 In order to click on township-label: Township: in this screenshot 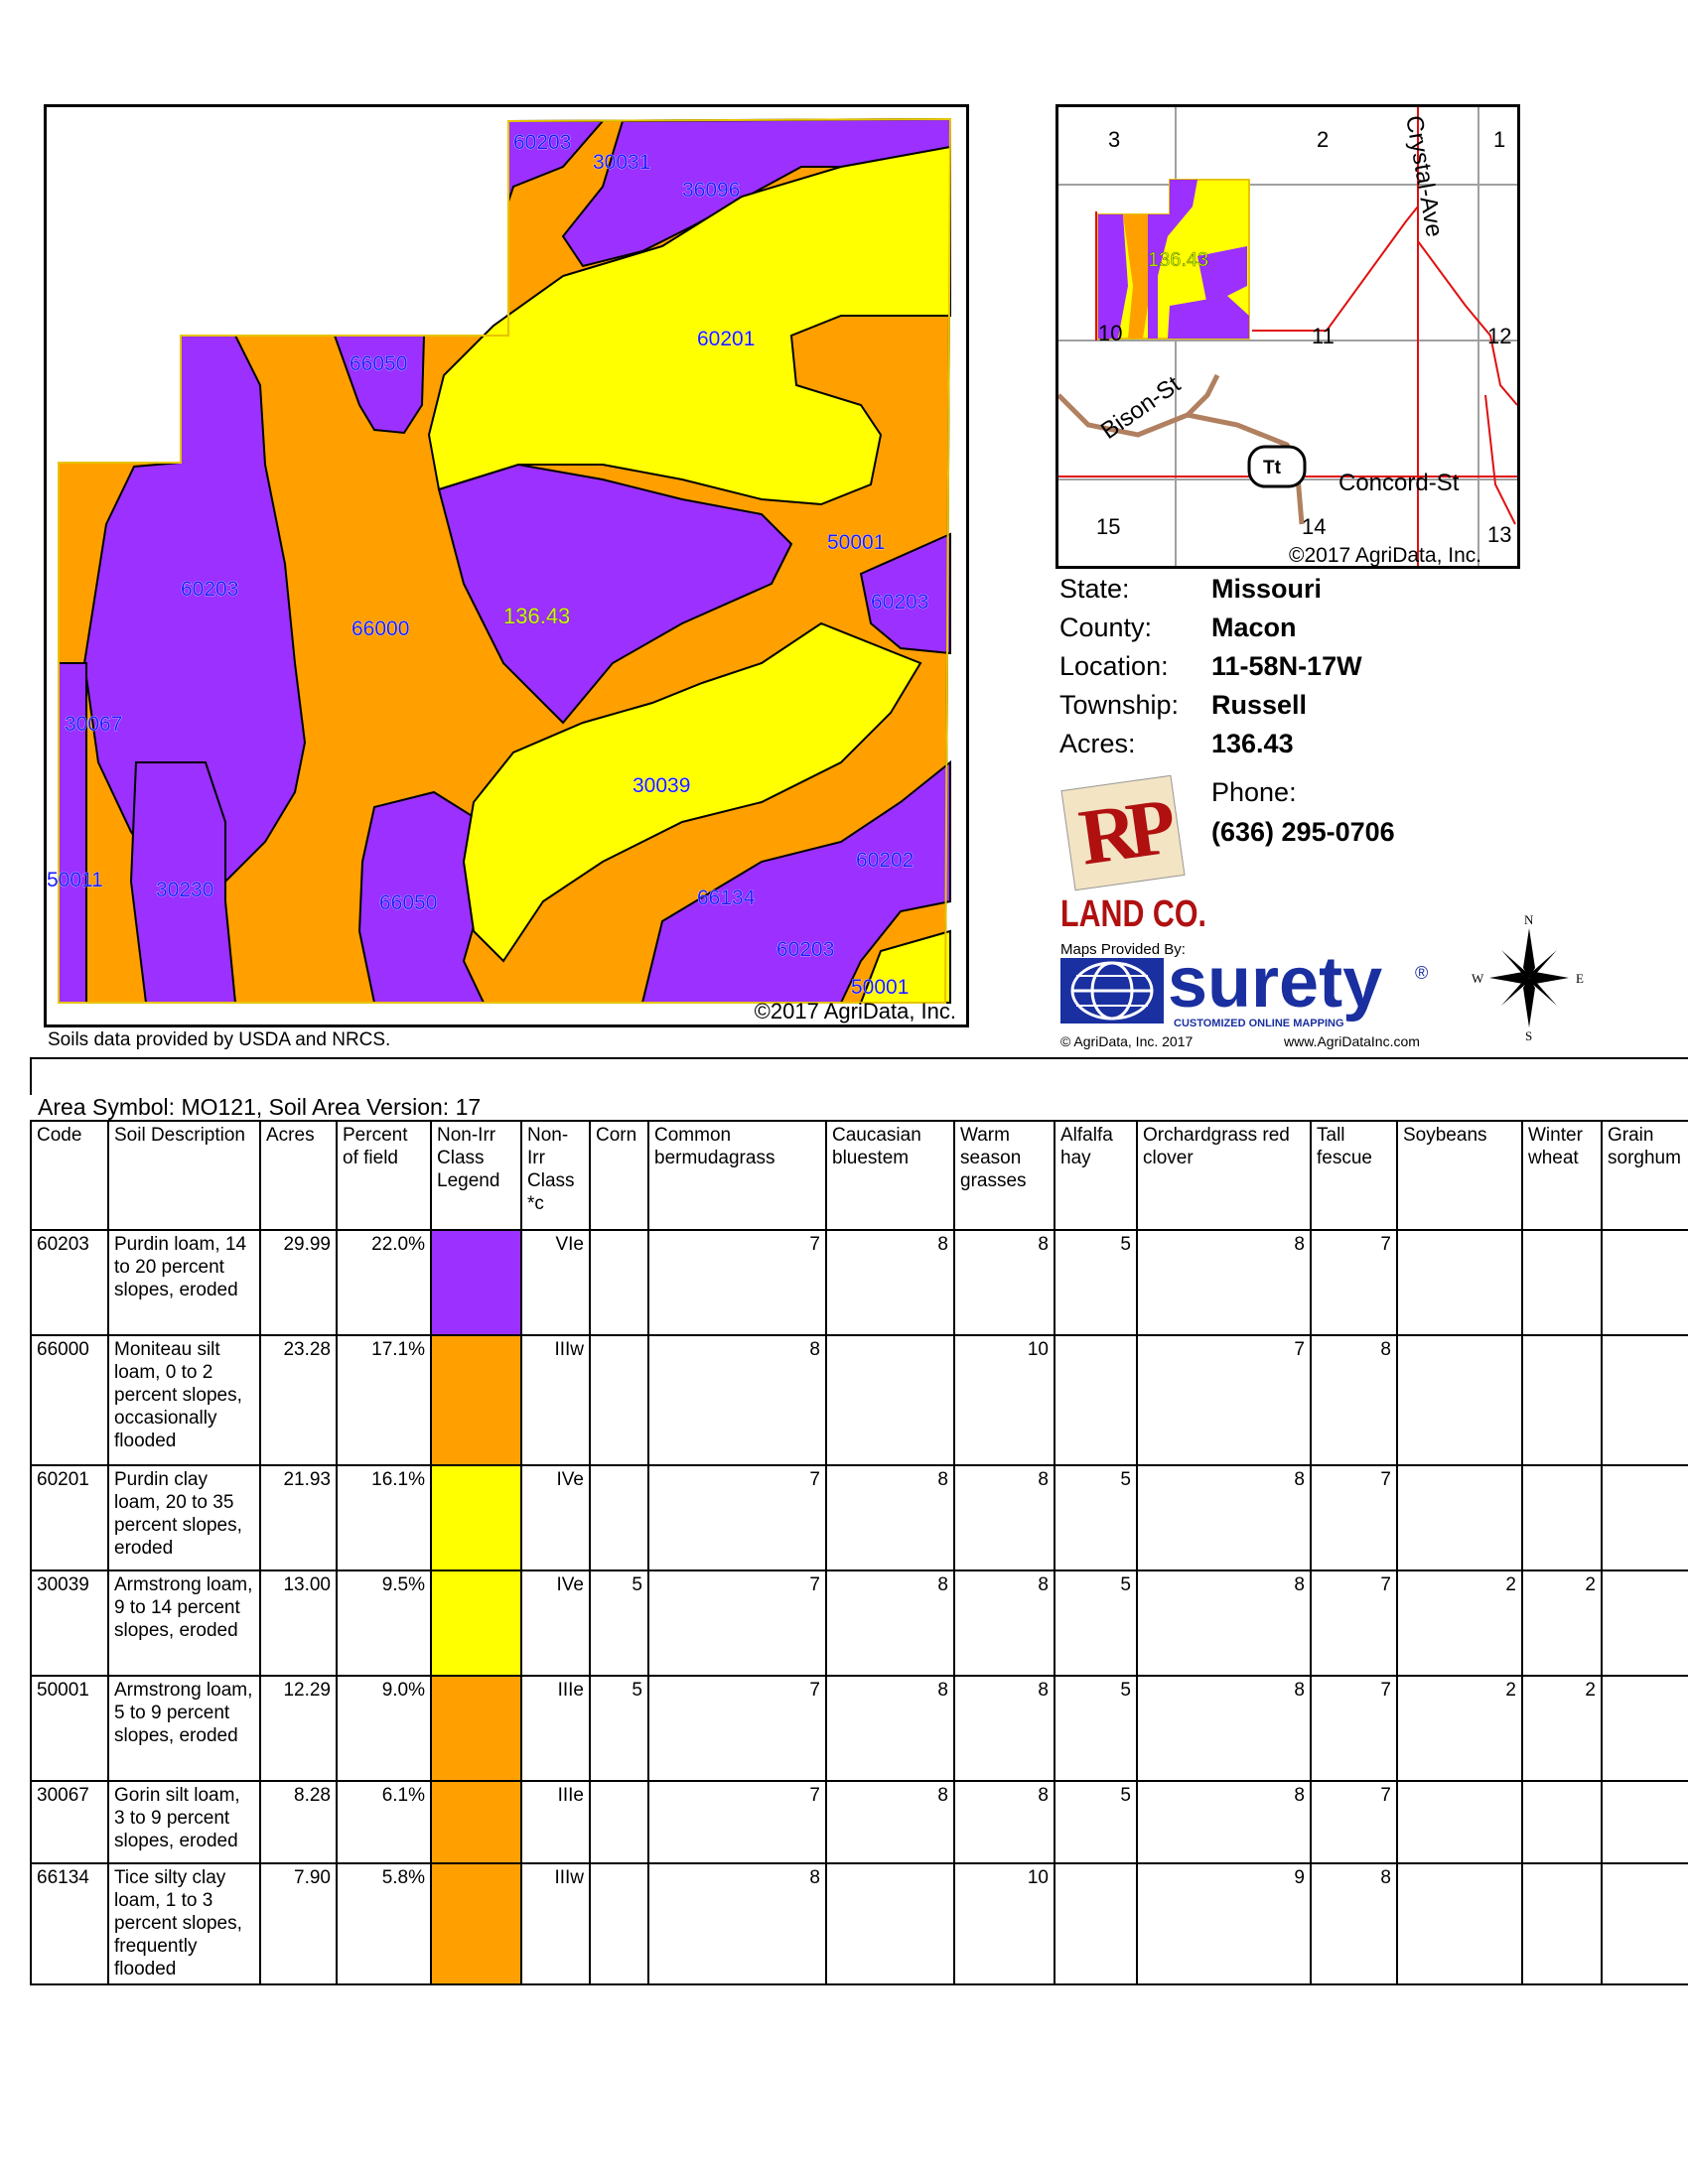, I will do `click(1119, 705)`.